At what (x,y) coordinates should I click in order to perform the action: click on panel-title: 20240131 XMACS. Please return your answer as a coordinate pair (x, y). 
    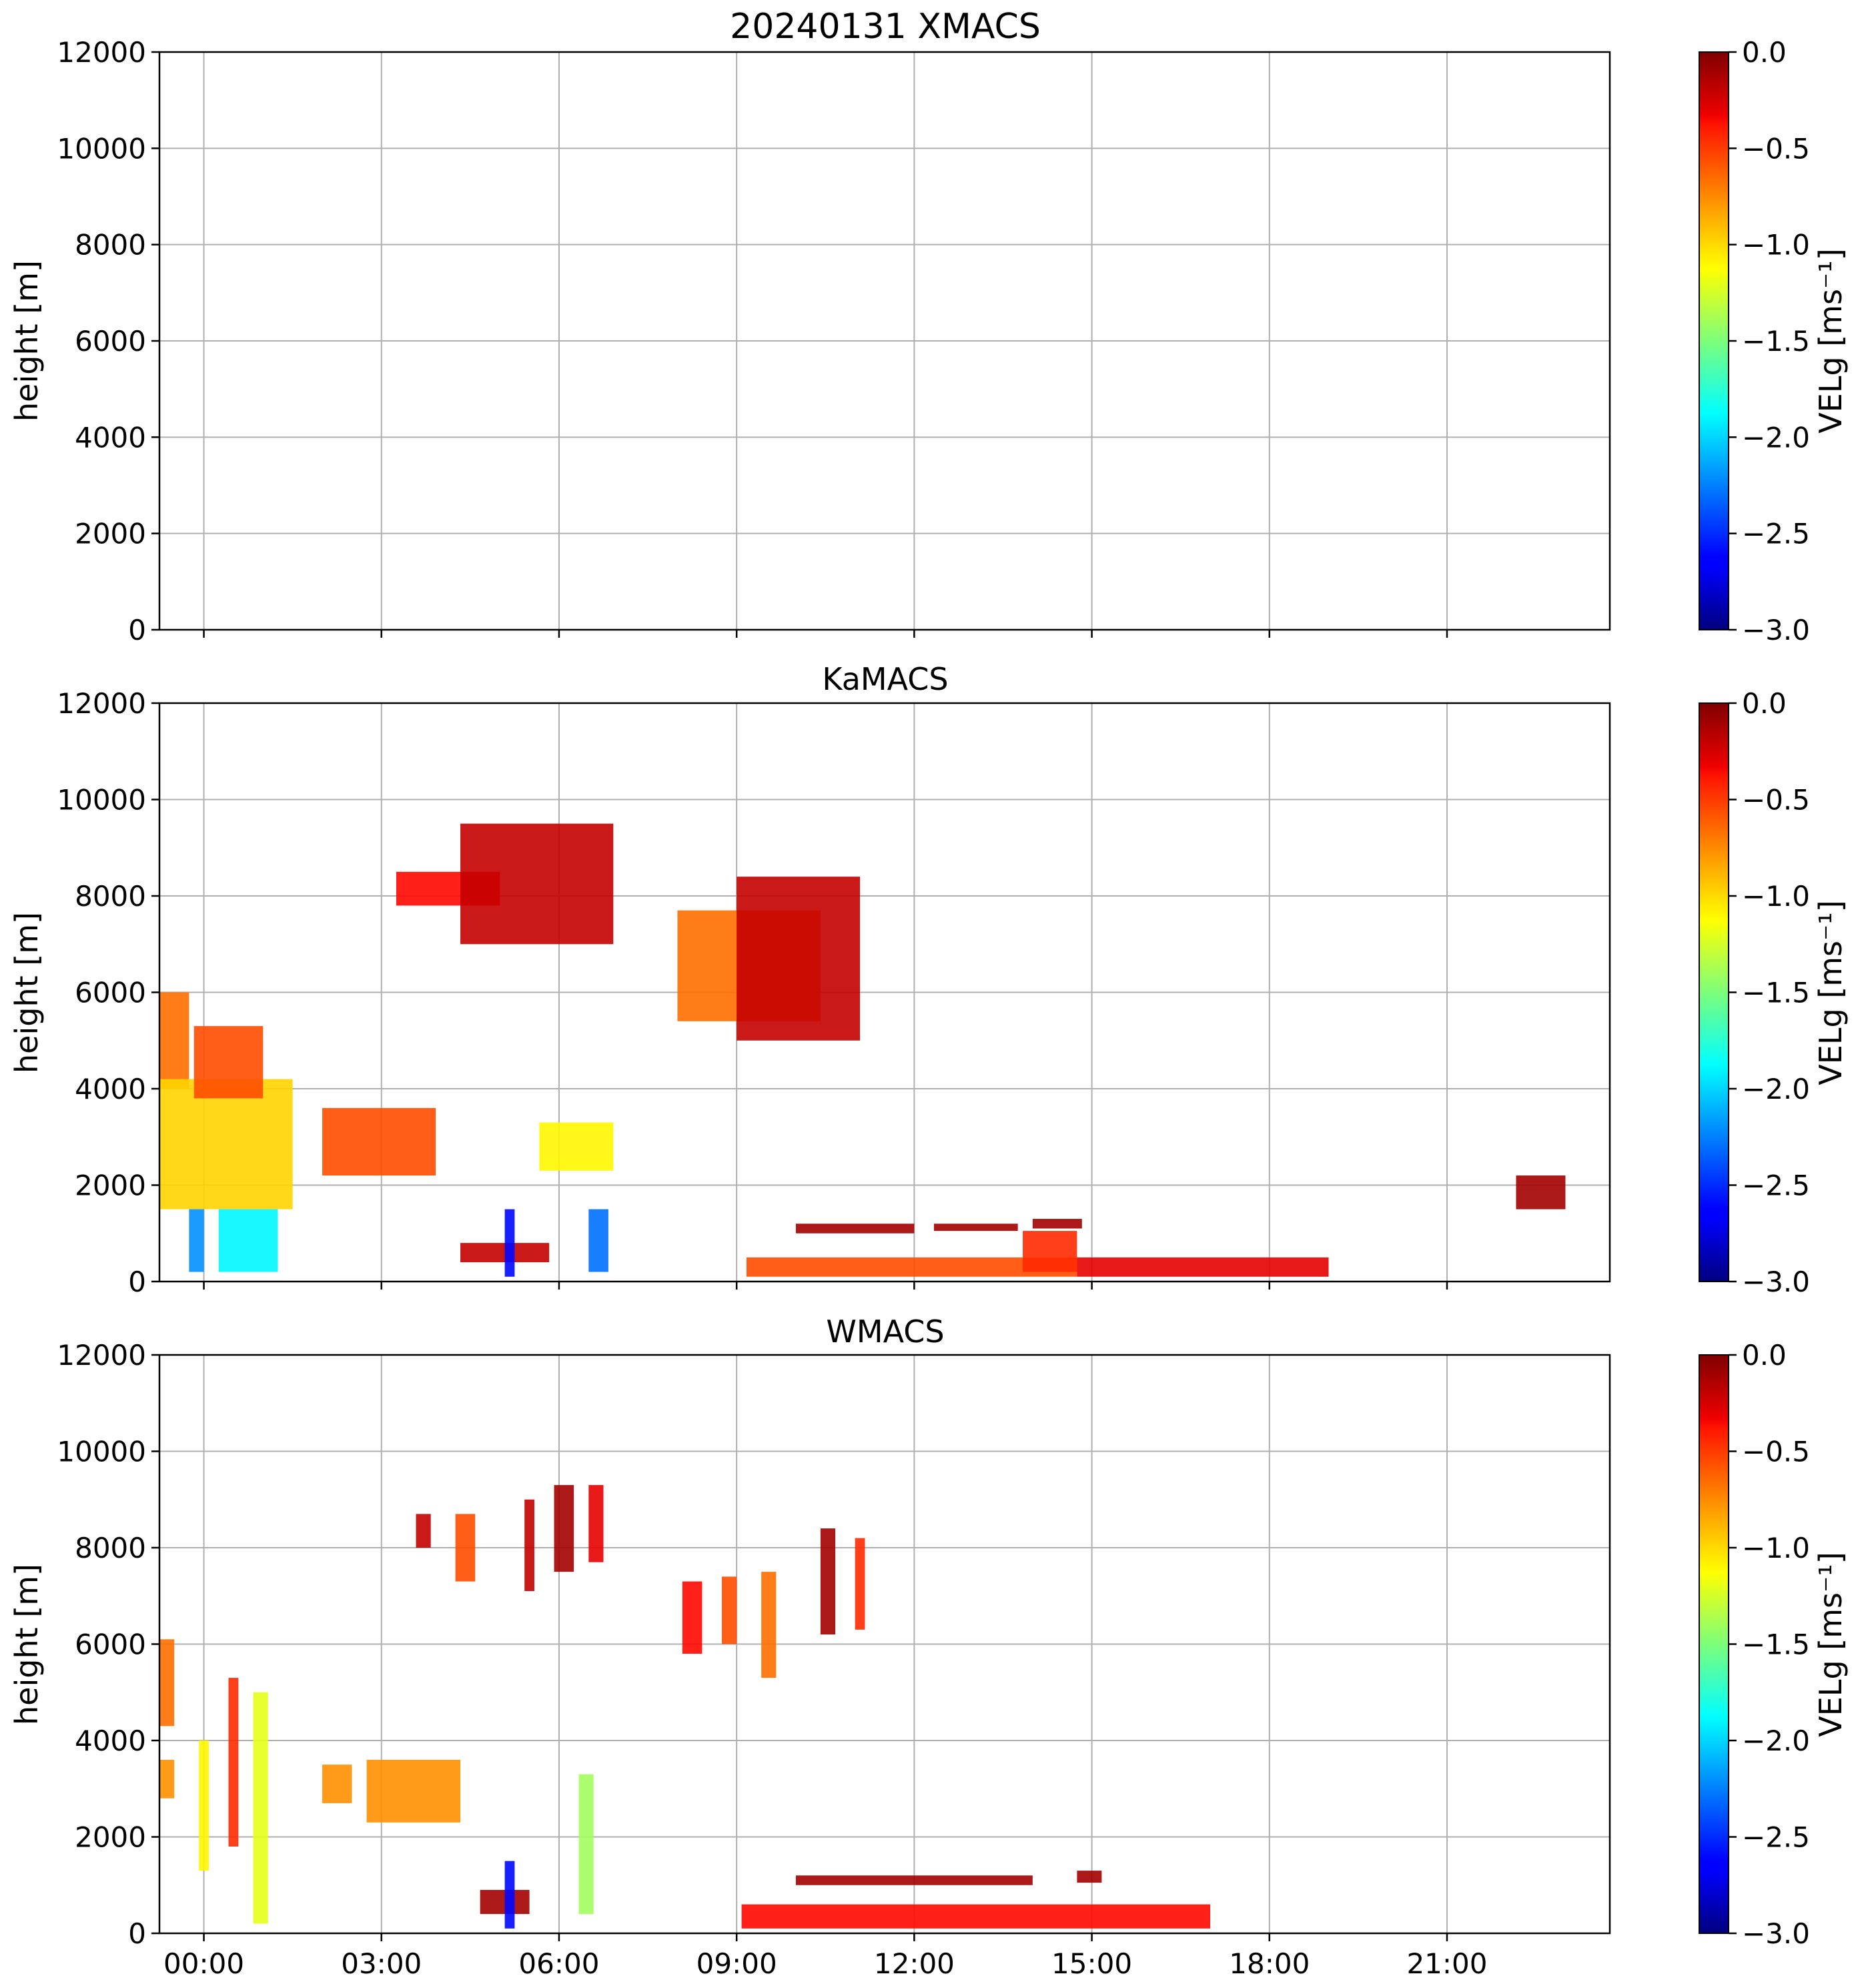
    Looking at the image, I should click on (885, 27).